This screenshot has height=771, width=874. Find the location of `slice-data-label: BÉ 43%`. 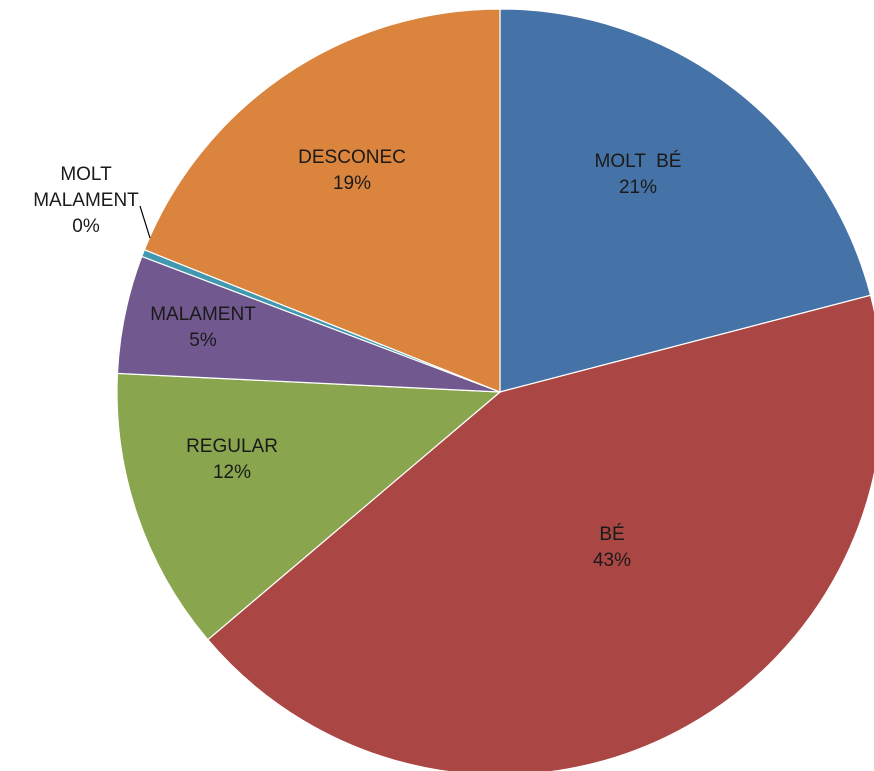

slice-data-label: BÉ 43% is located at coordinates (612, 547).